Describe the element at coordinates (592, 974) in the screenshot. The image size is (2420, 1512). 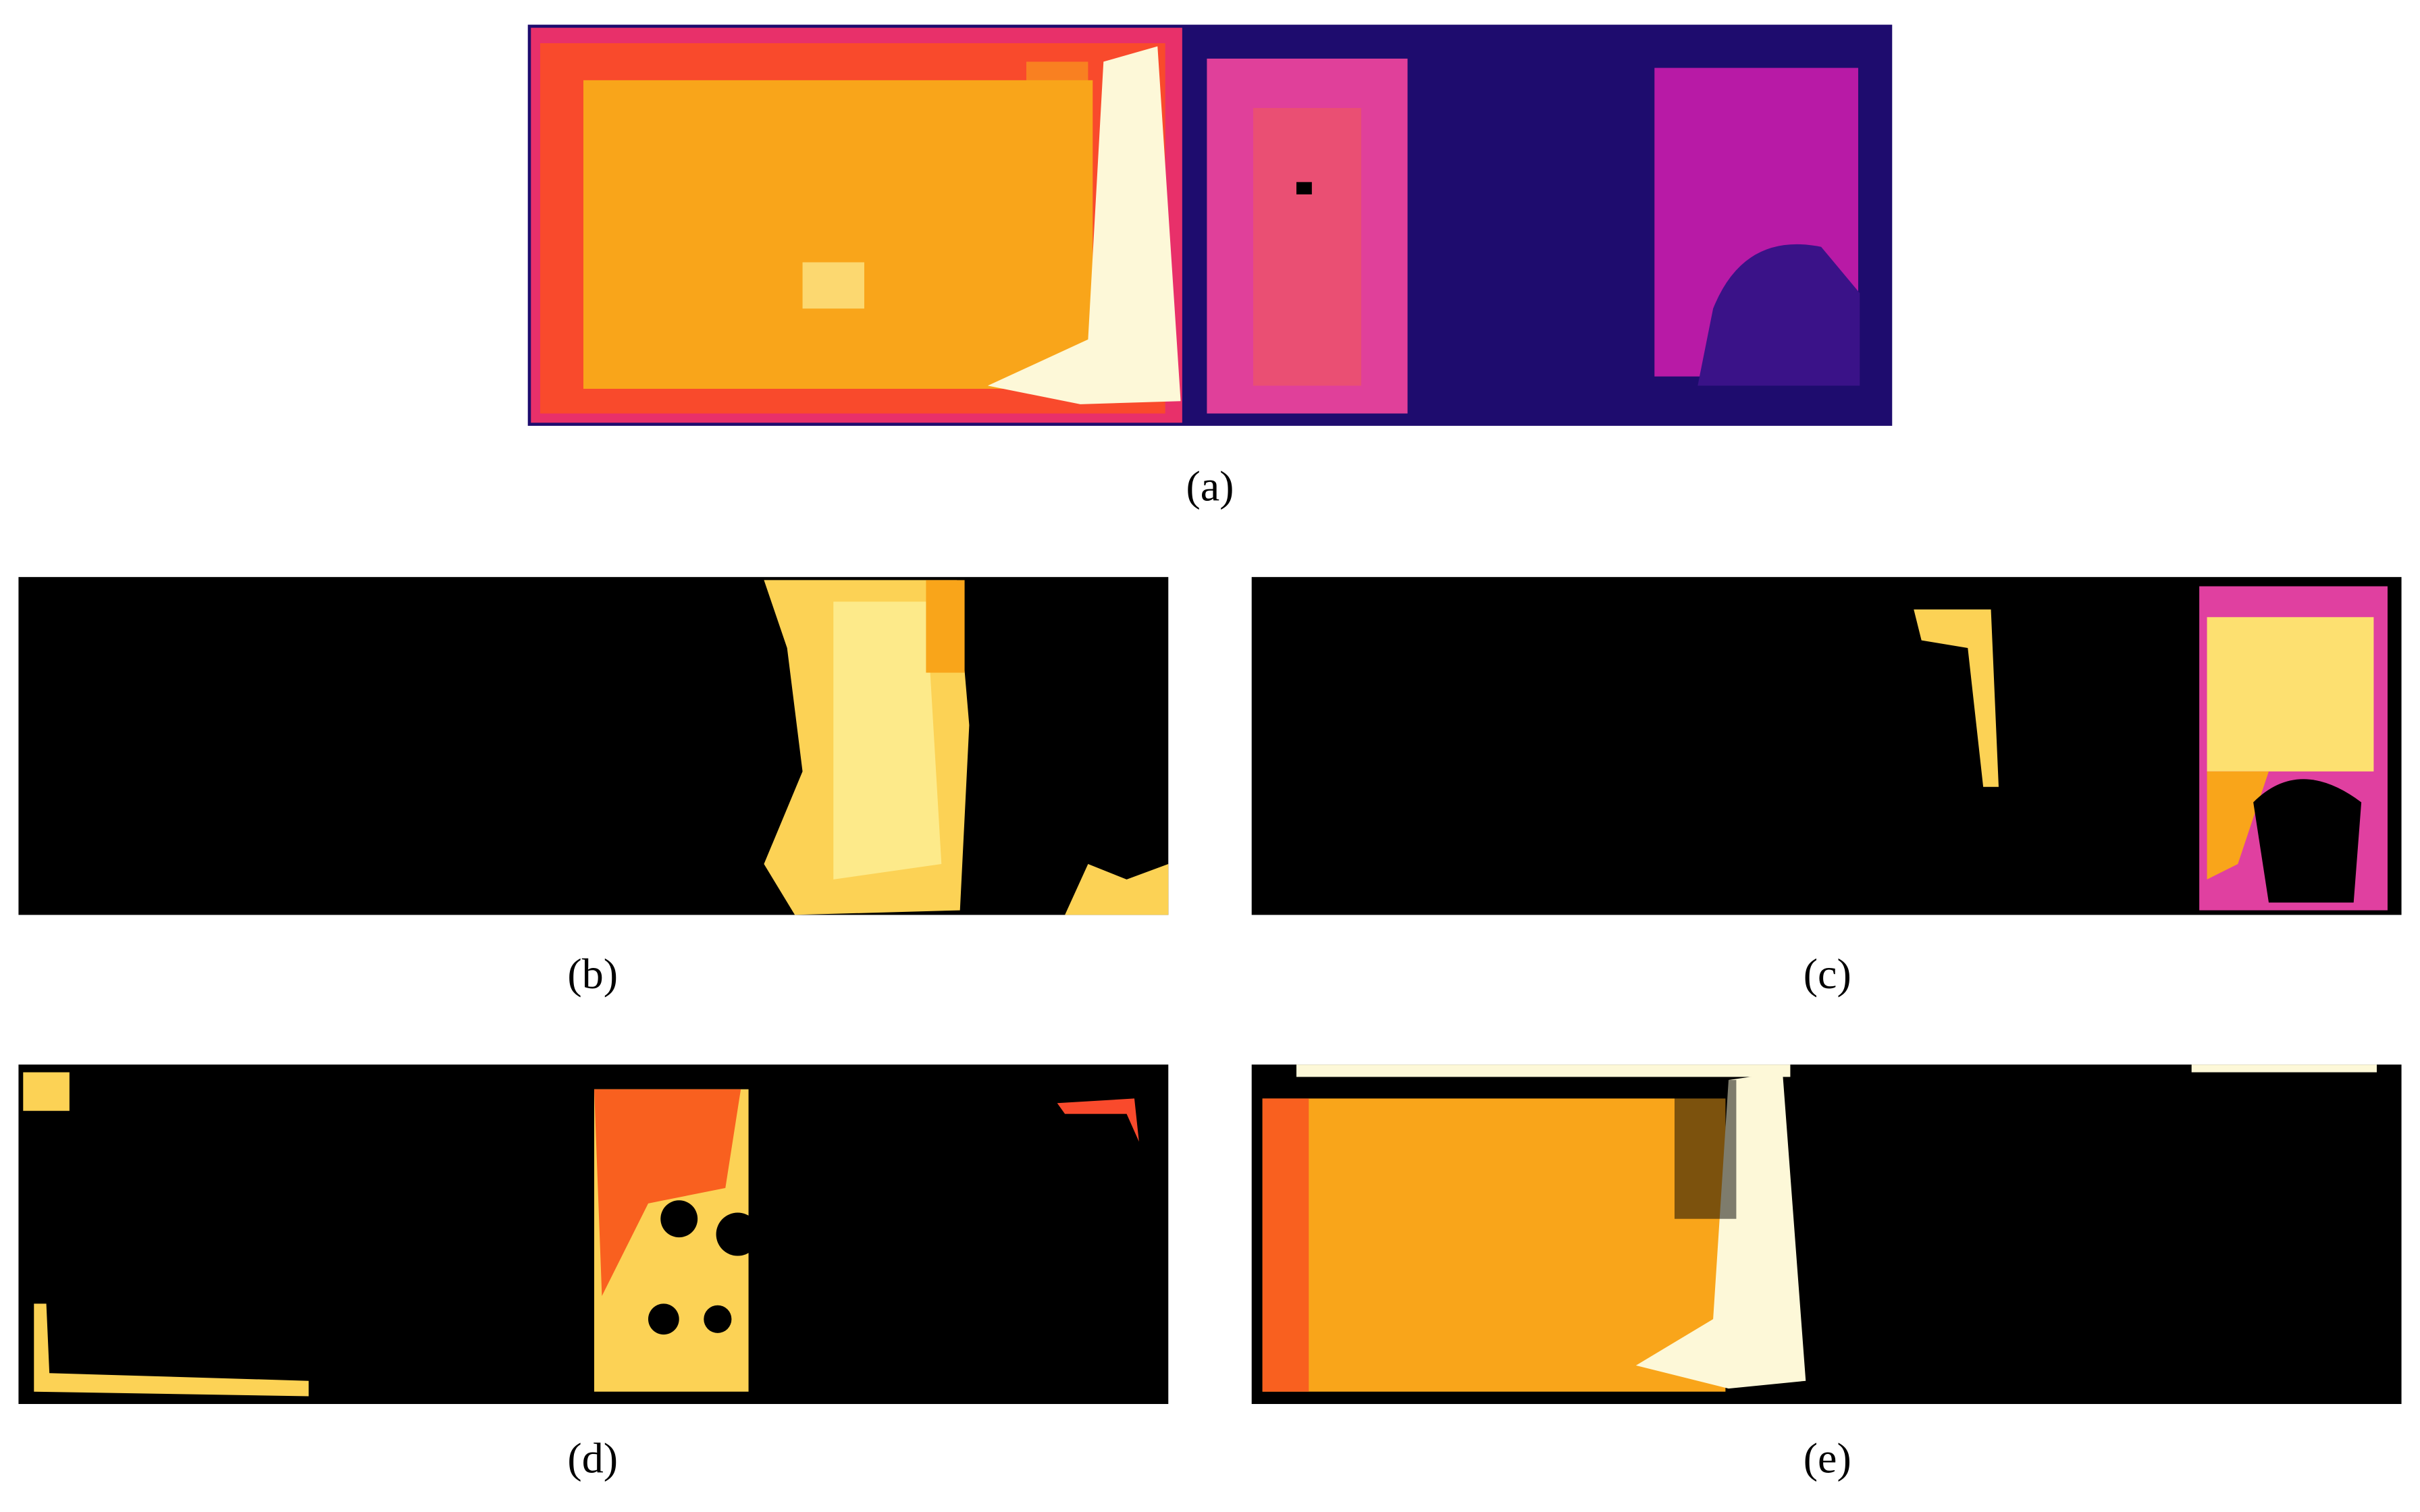
I see `caption: (b)` at that location.